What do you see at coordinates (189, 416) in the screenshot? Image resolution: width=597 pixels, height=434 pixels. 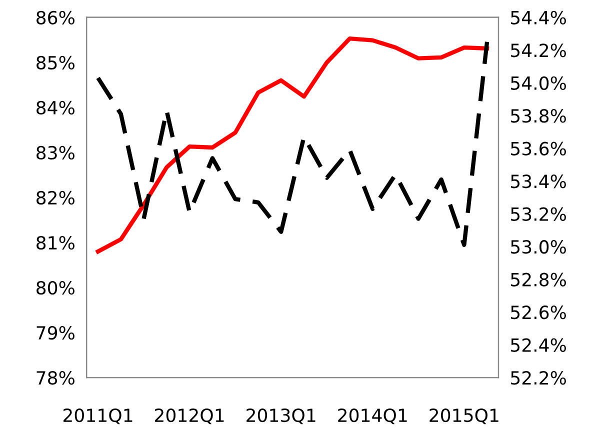 I see `x-tick-label: 2012Q1` at bounding box center [189, 416].